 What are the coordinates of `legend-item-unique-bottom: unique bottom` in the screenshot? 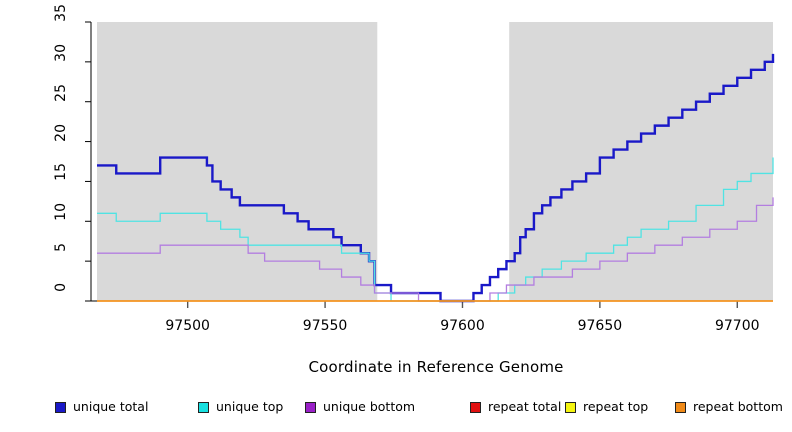 It's located at (360, 407).